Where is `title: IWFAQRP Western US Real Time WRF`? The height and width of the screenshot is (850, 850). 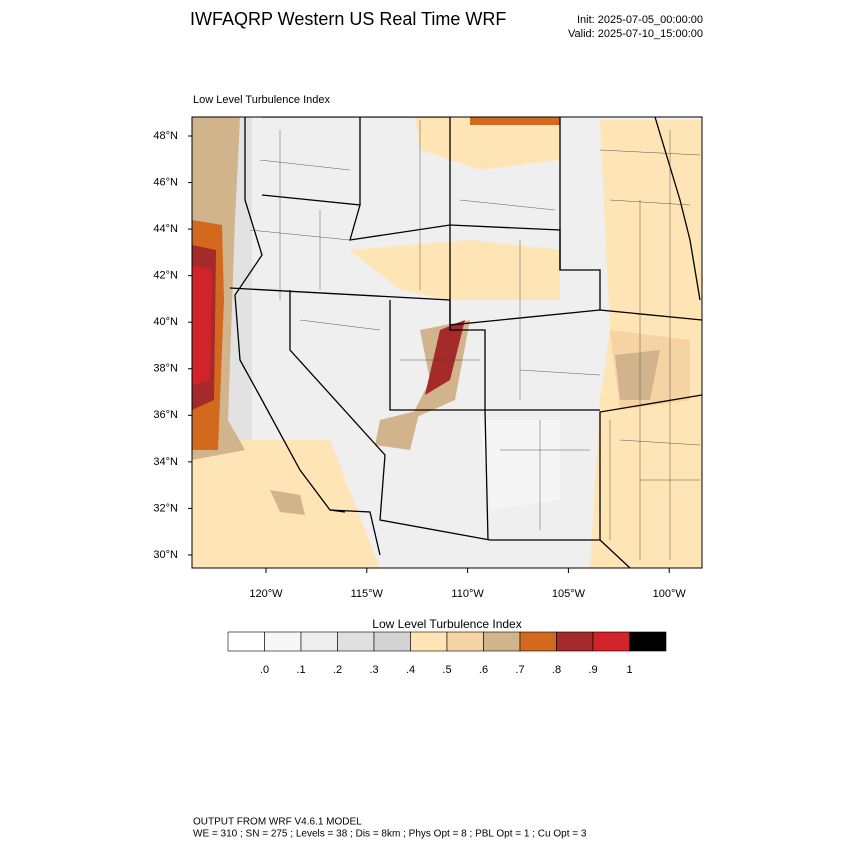
title: IWFAQRP Western US Real Time WRF is located at coordinates (348, 19).